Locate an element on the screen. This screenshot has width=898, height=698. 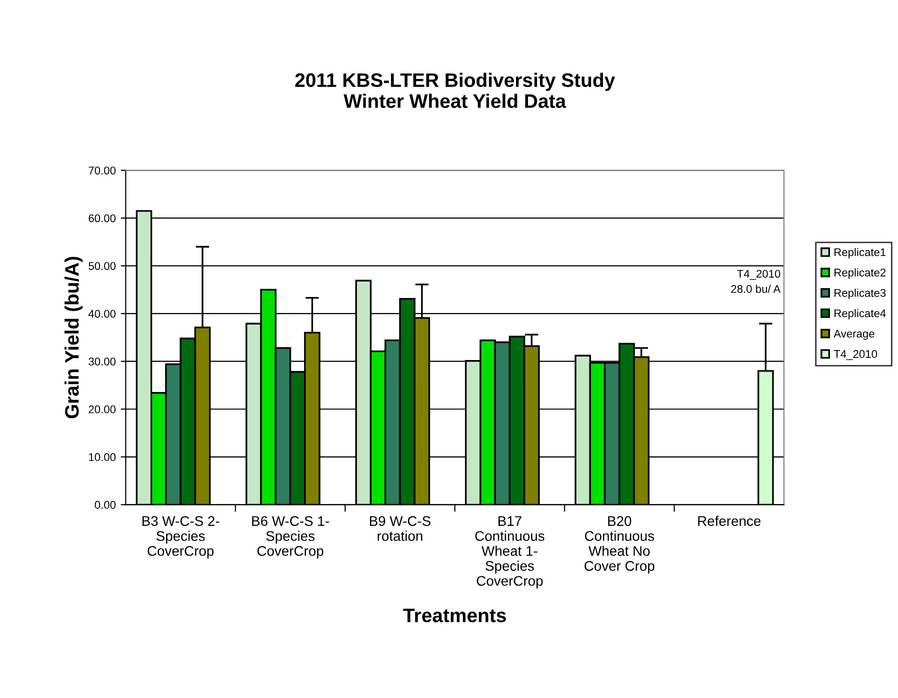
annotation: T4_2010 28.0 bu/ A is located at coordinates (756, 281).